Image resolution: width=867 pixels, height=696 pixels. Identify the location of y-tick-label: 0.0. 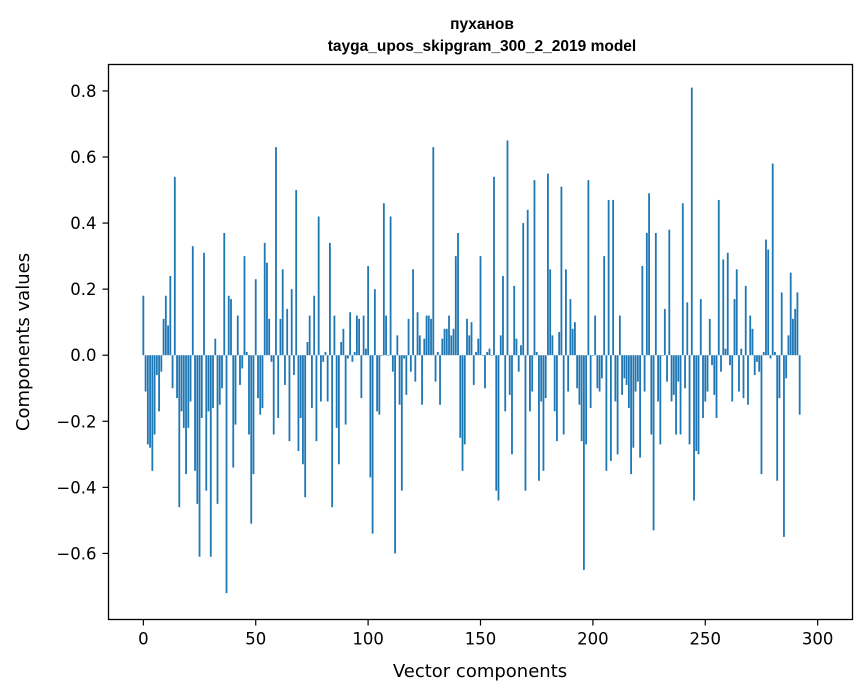
(83, 355).